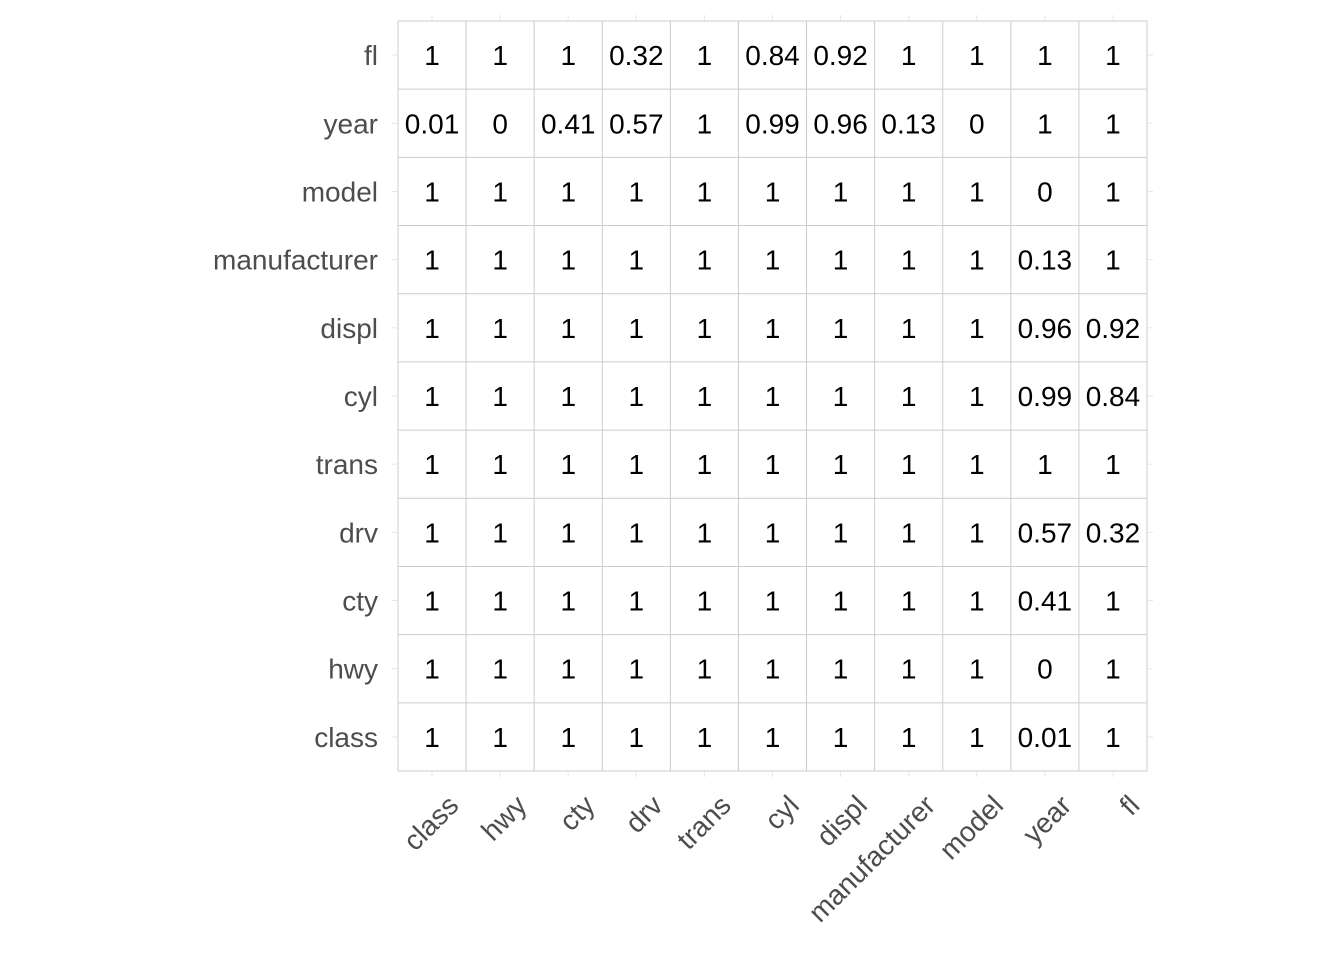  Describe the element at coordinates (360, 601) in the screenshot. I see `y-tick-label: cty` at that location.